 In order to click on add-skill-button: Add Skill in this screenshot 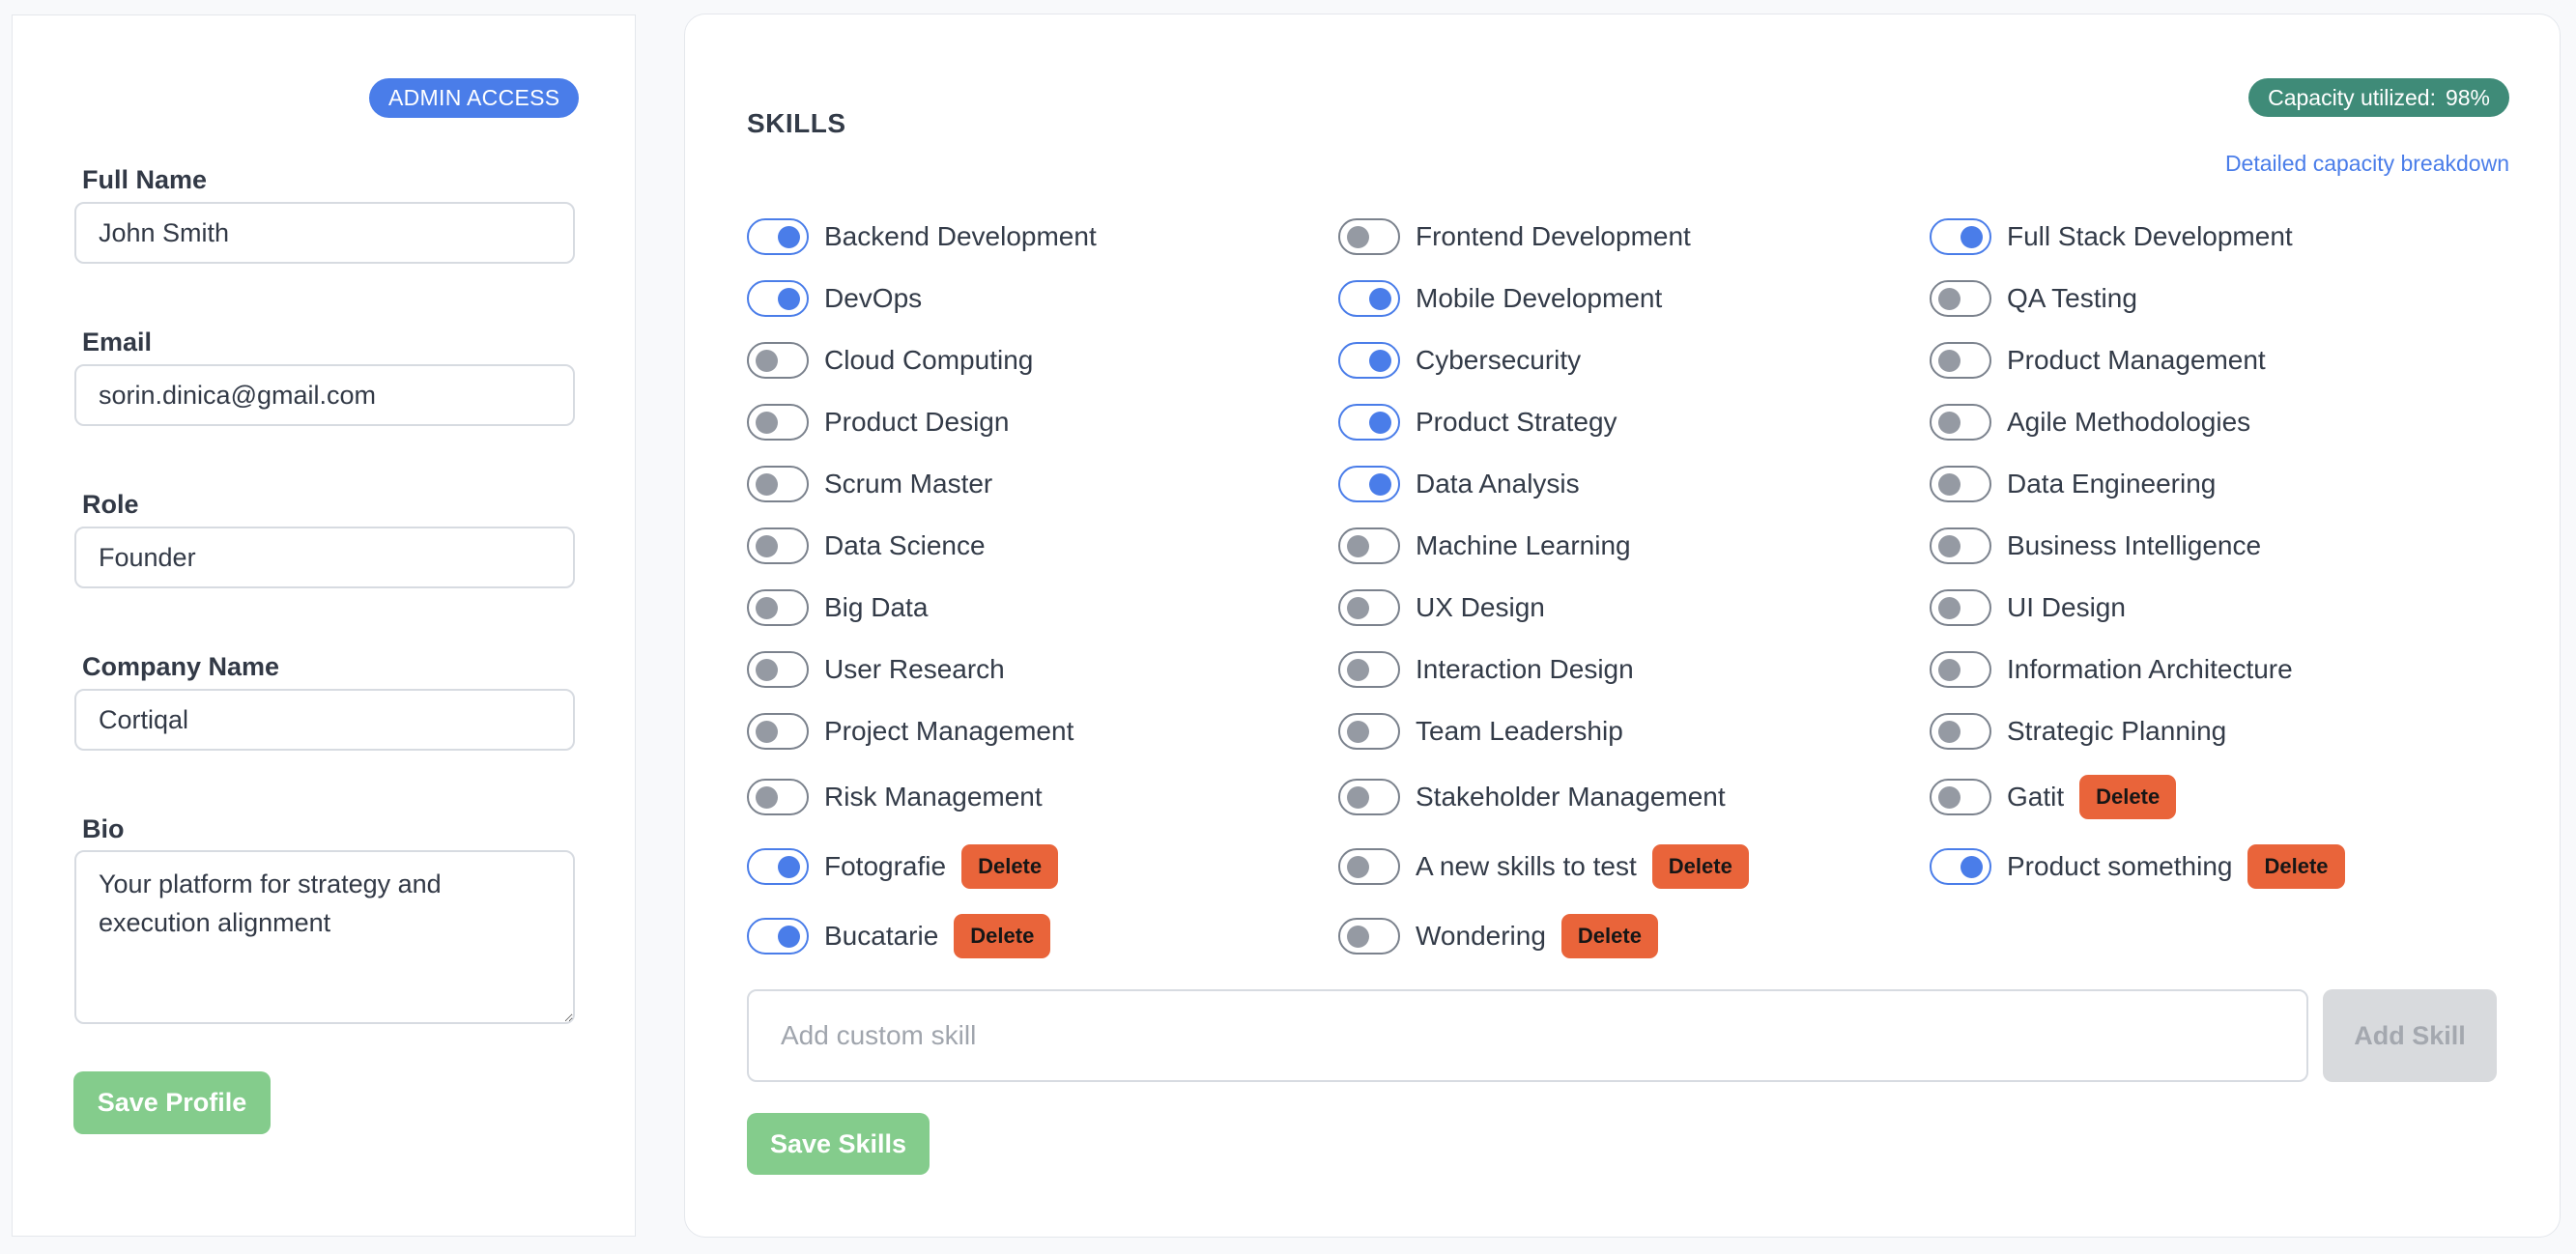, I will do `click(2410, 1036)`.